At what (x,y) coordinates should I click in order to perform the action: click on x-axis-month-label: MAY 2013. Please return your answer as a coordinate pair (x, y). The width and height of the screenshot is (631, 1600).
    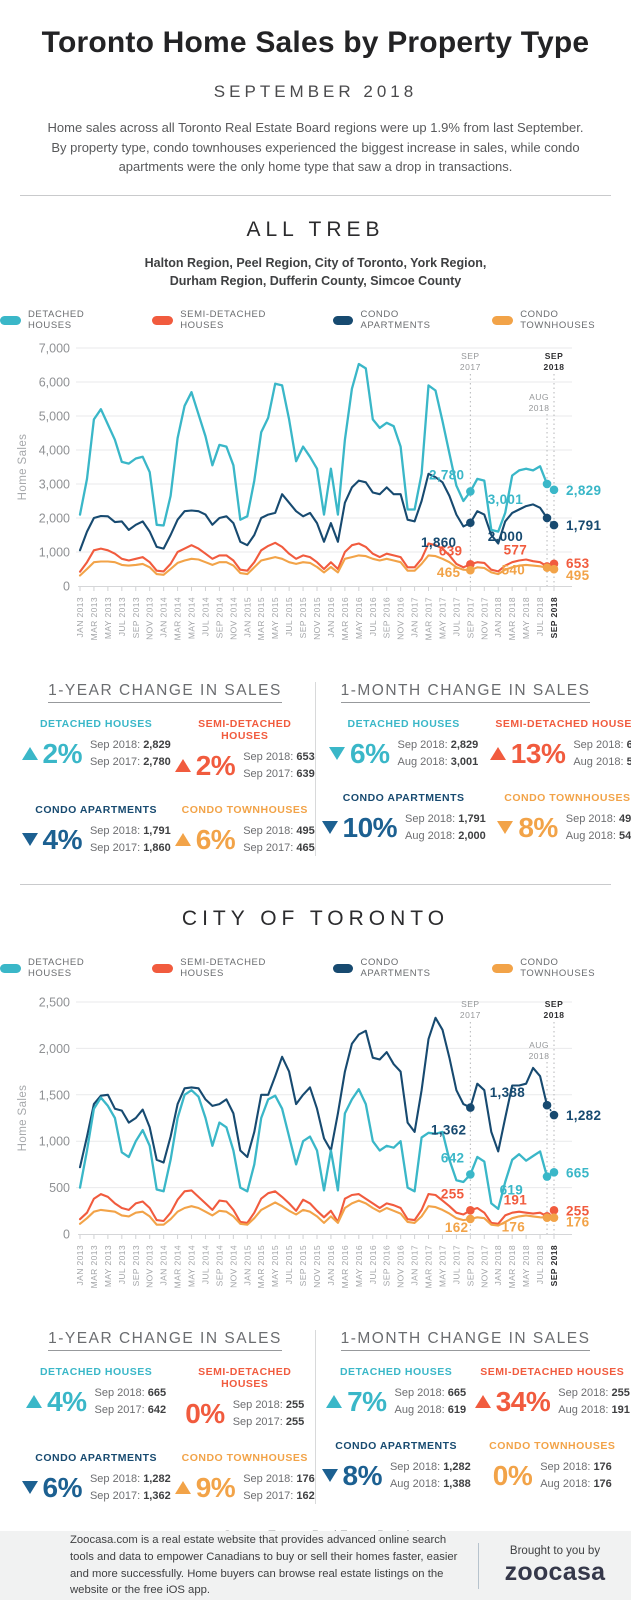
    Looking at the image, I should click on (108, 618).